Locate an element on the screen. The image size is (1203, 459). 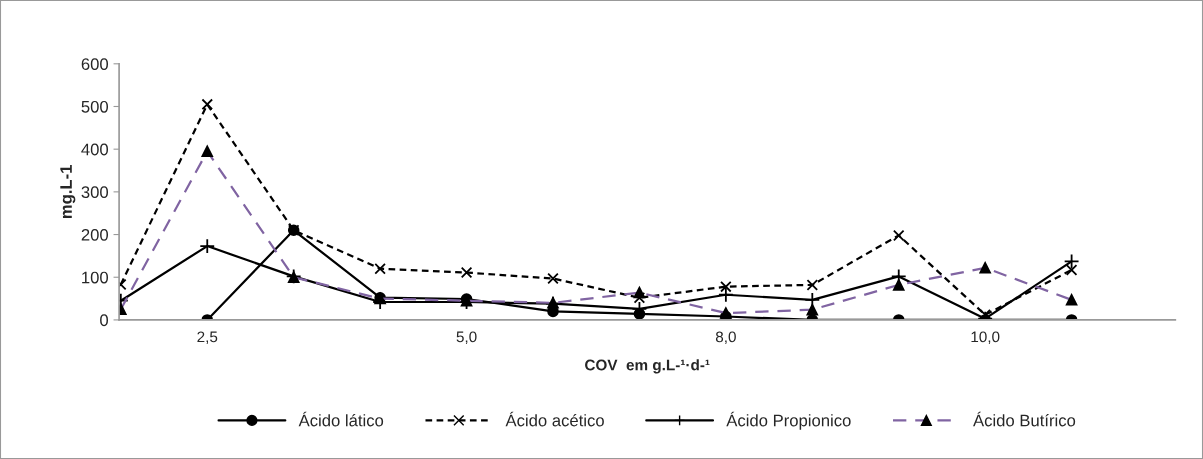
x-axis-title: COV em g.L-¹·d-¹ is located at coordinates (647, 366).